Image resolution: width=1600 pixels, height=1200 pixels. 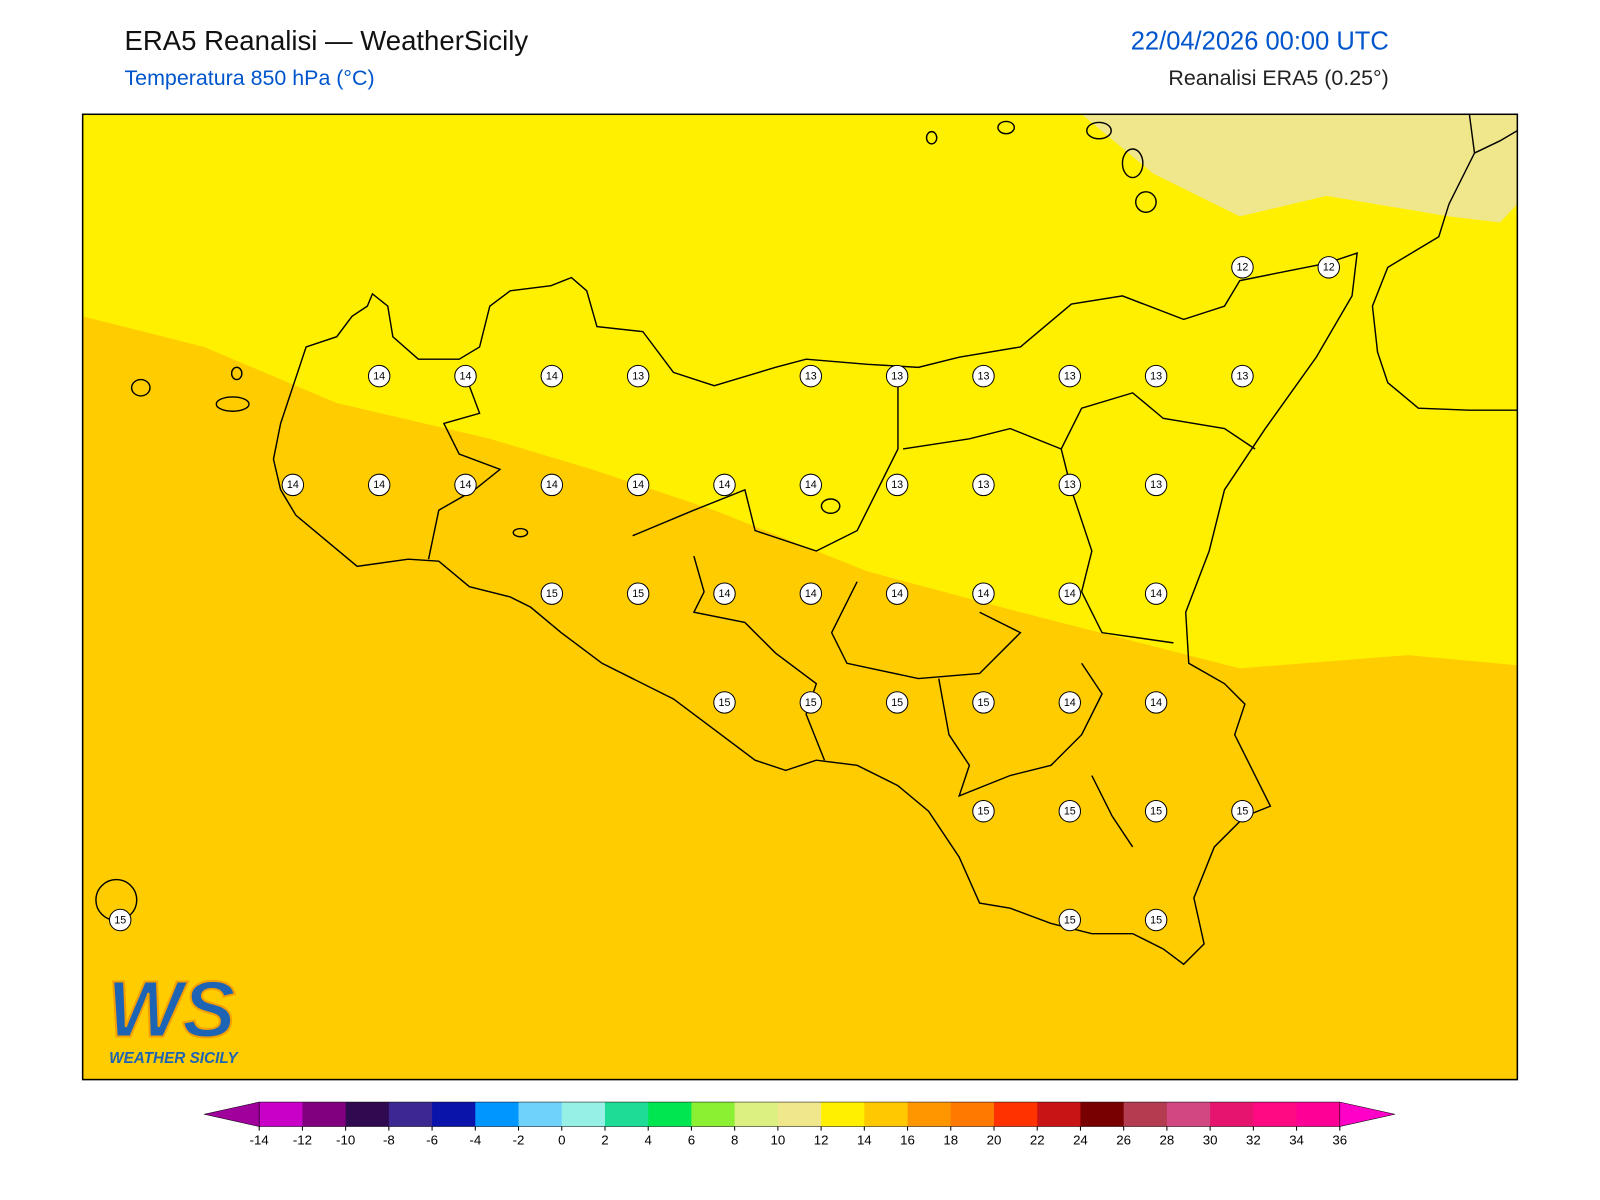 I want to click on colorbar-tick-label: 16, so click(x=907, y=1139).